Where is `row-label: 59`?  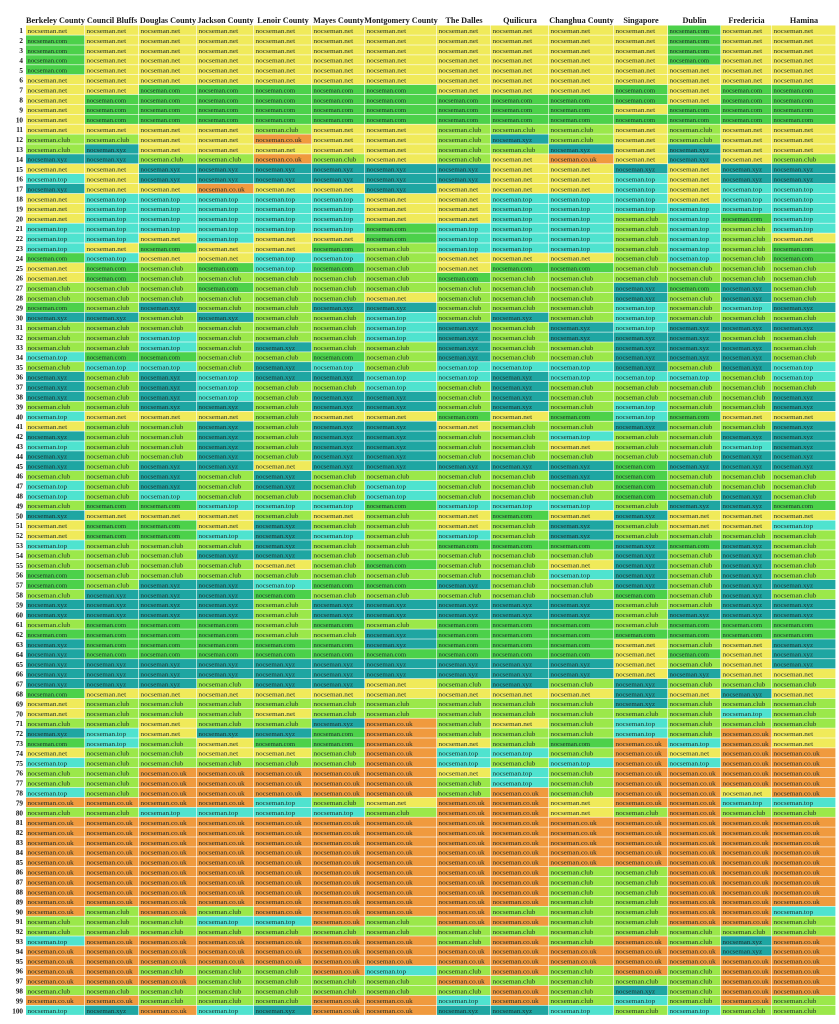 row-label: 59 is located at coordinates (20, 605).